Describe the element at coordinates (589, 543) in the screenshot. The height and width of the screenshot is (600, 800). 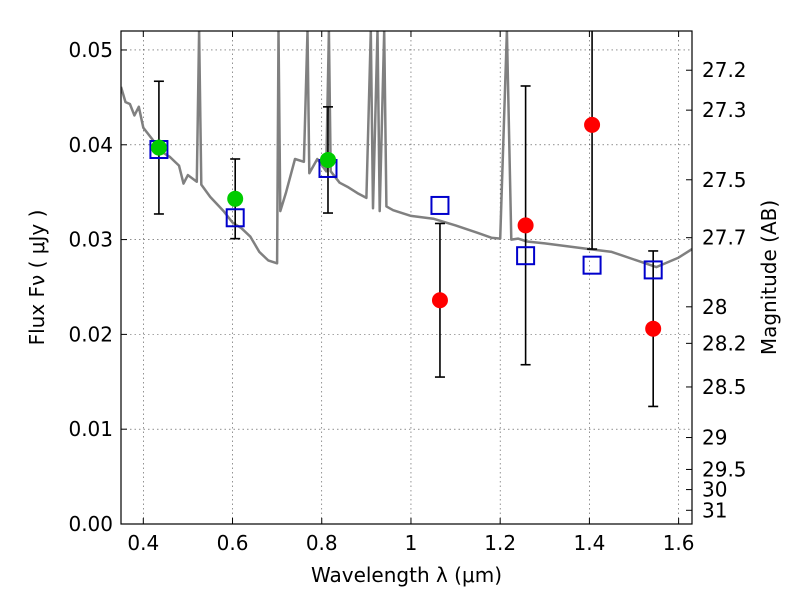
I see `x-tick-label: 1.4` at that location.